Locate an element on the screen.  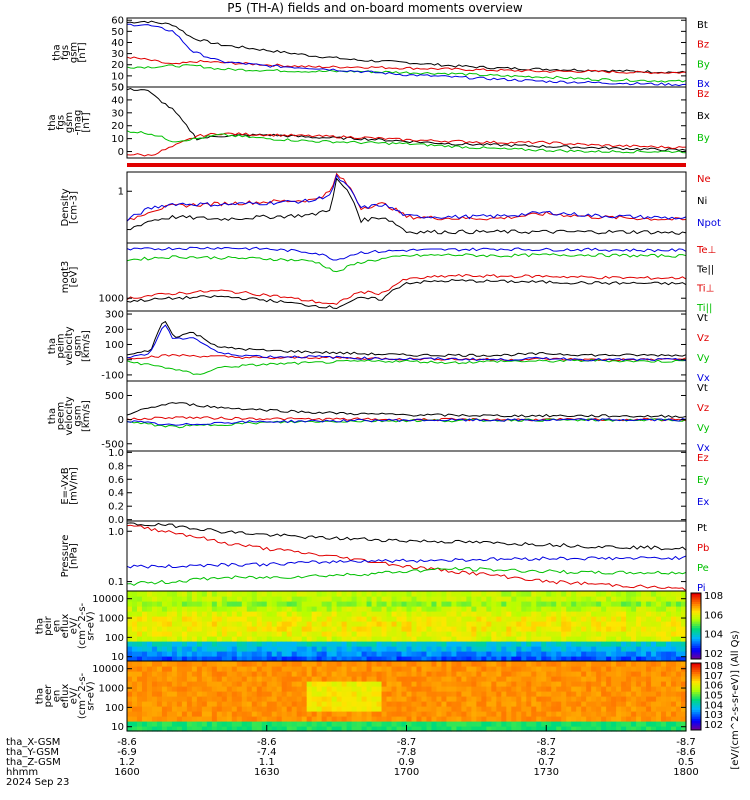
colorbar-label: [eV/(cm^2-s-sr-eV)] (All Qs) is located at coordinates (735, 699).